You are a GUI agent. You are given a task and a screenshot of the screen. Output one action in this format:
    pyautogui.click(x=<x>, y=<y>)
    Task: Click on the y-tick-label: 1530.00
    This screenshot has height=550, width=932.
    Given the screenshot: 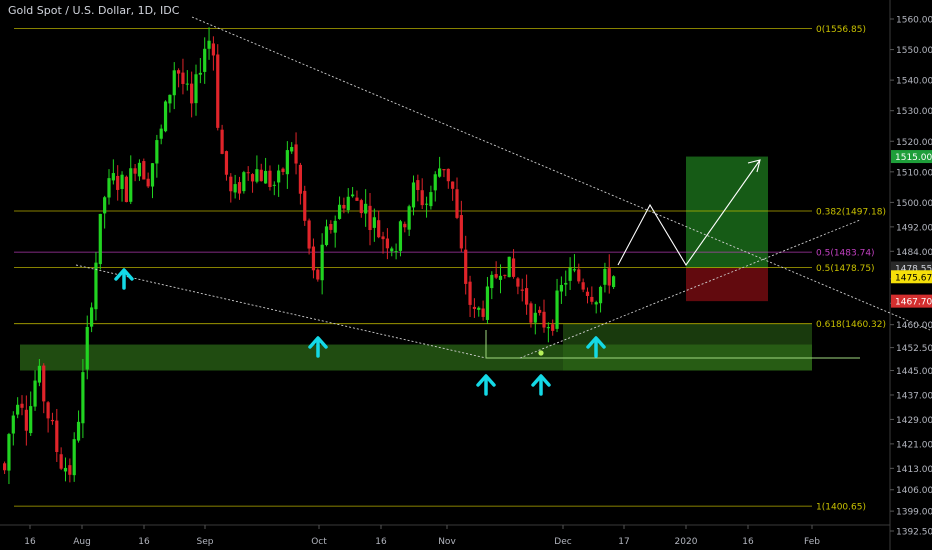 What is the action you would take?
    pyautogui.click(x=914, y=112)
    